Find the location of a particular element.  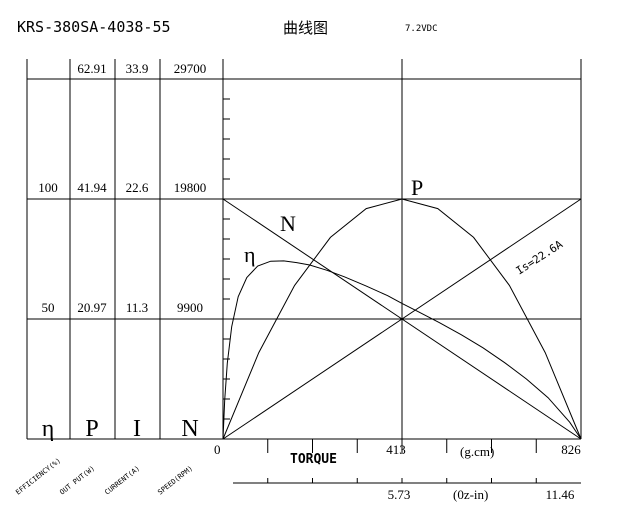

column-axis-label: EFFICIENCY(%) is located at coordinates (38, 477).